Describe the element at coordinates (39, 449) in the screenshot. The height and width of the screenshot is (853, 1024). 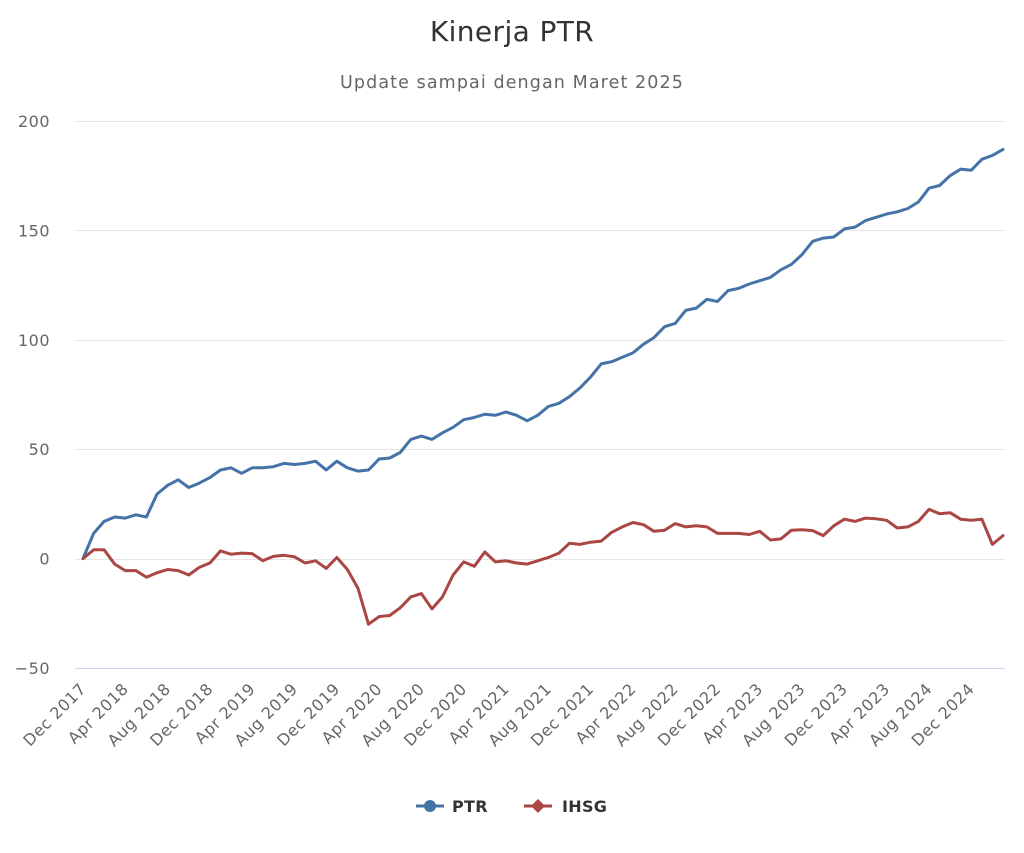
I see `y-tick-label: 50` at that location.